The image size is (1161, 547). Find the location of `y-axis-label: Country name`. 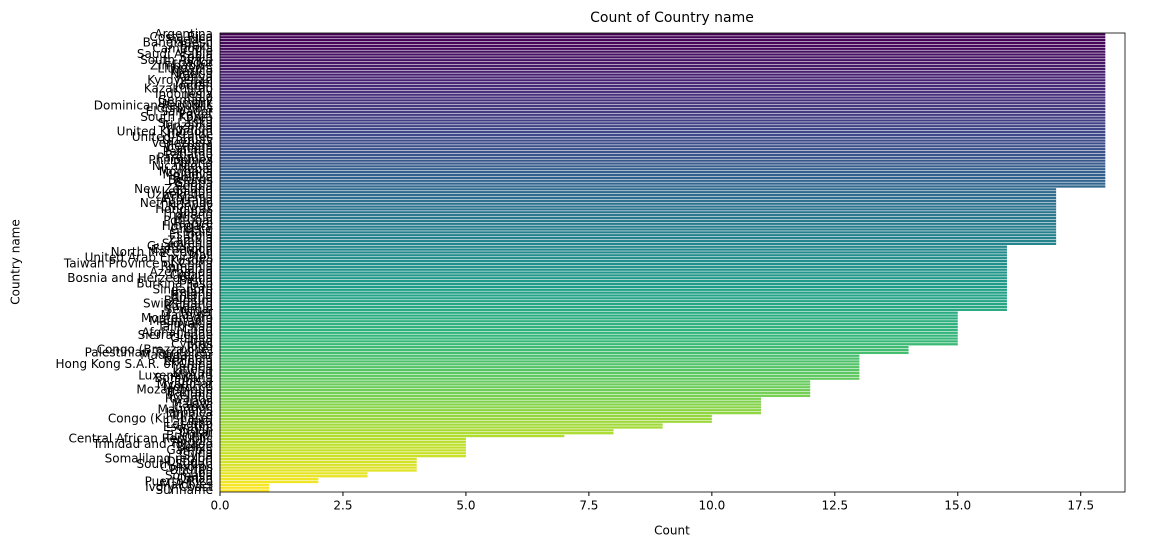

y-axis-label: Country name is located at coordinates (16, 262).